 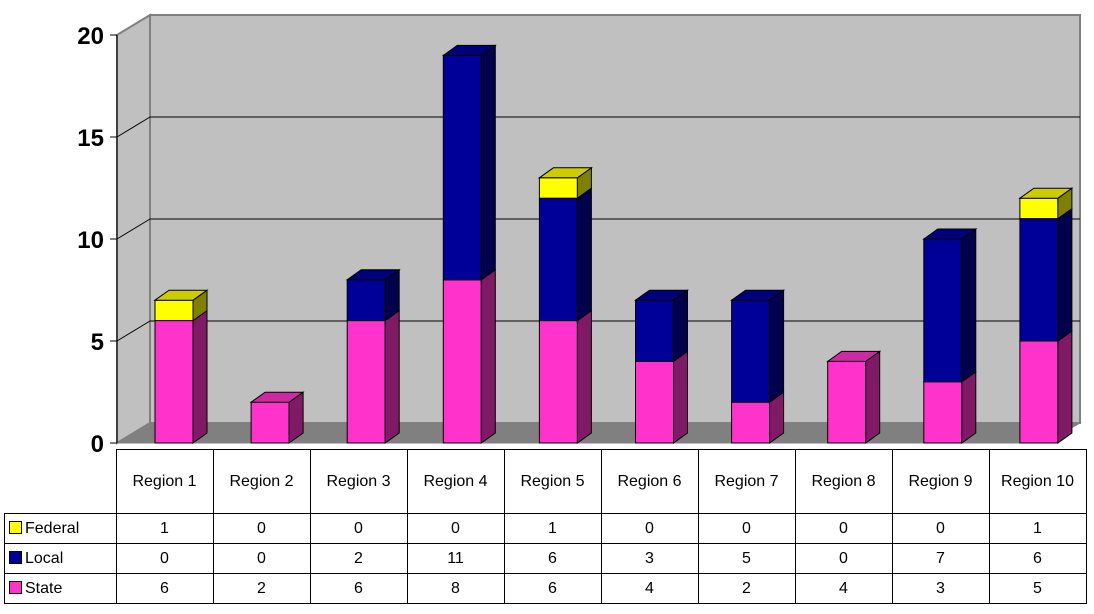 I want to click on table-row: Federal 1 0 0 0 1 0 0 0 0 1, so click(x=545, y=528).